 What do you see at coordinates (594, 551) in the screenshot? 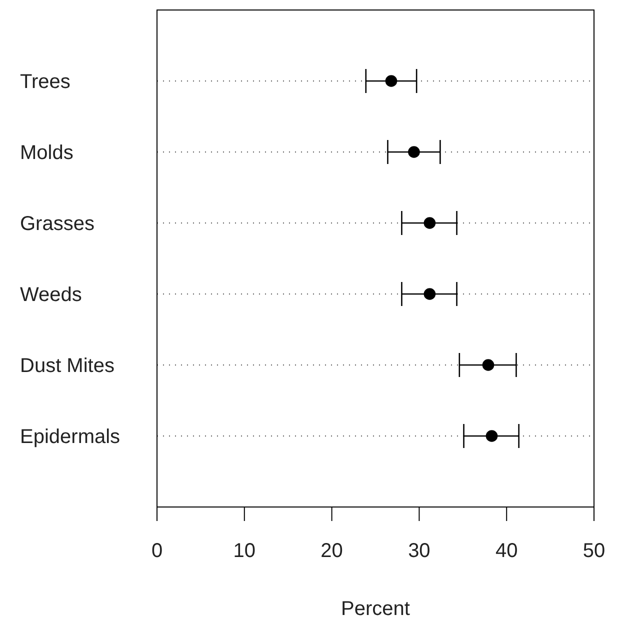
I see `x-tick-label: 50` at bounding box center [594, 551].